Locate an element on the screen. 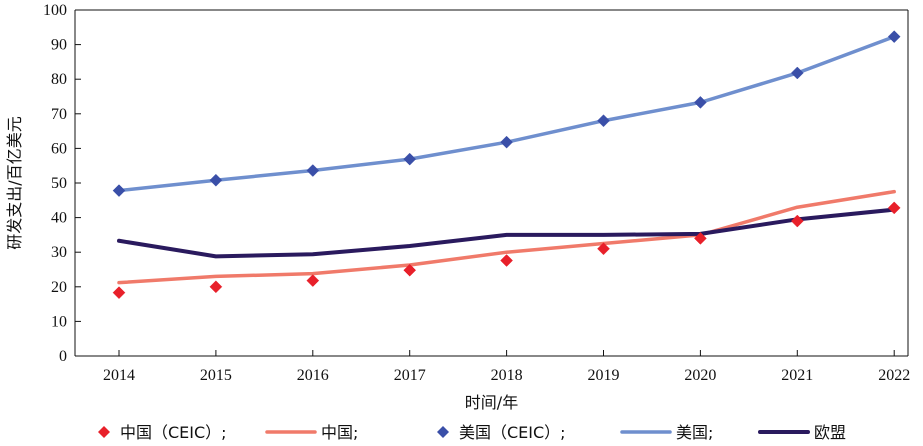  series-line is located at coordinates (507, 233).